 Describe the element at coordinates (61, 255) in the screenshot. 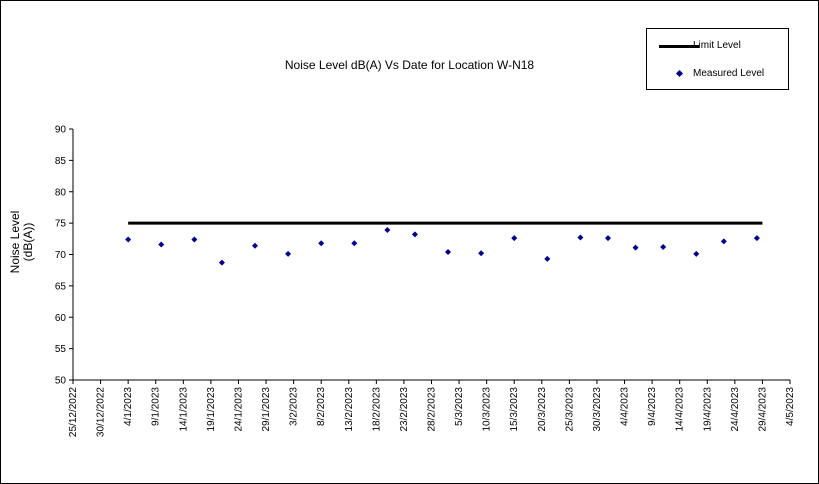

I see `y-tick-label: 70` at that location.